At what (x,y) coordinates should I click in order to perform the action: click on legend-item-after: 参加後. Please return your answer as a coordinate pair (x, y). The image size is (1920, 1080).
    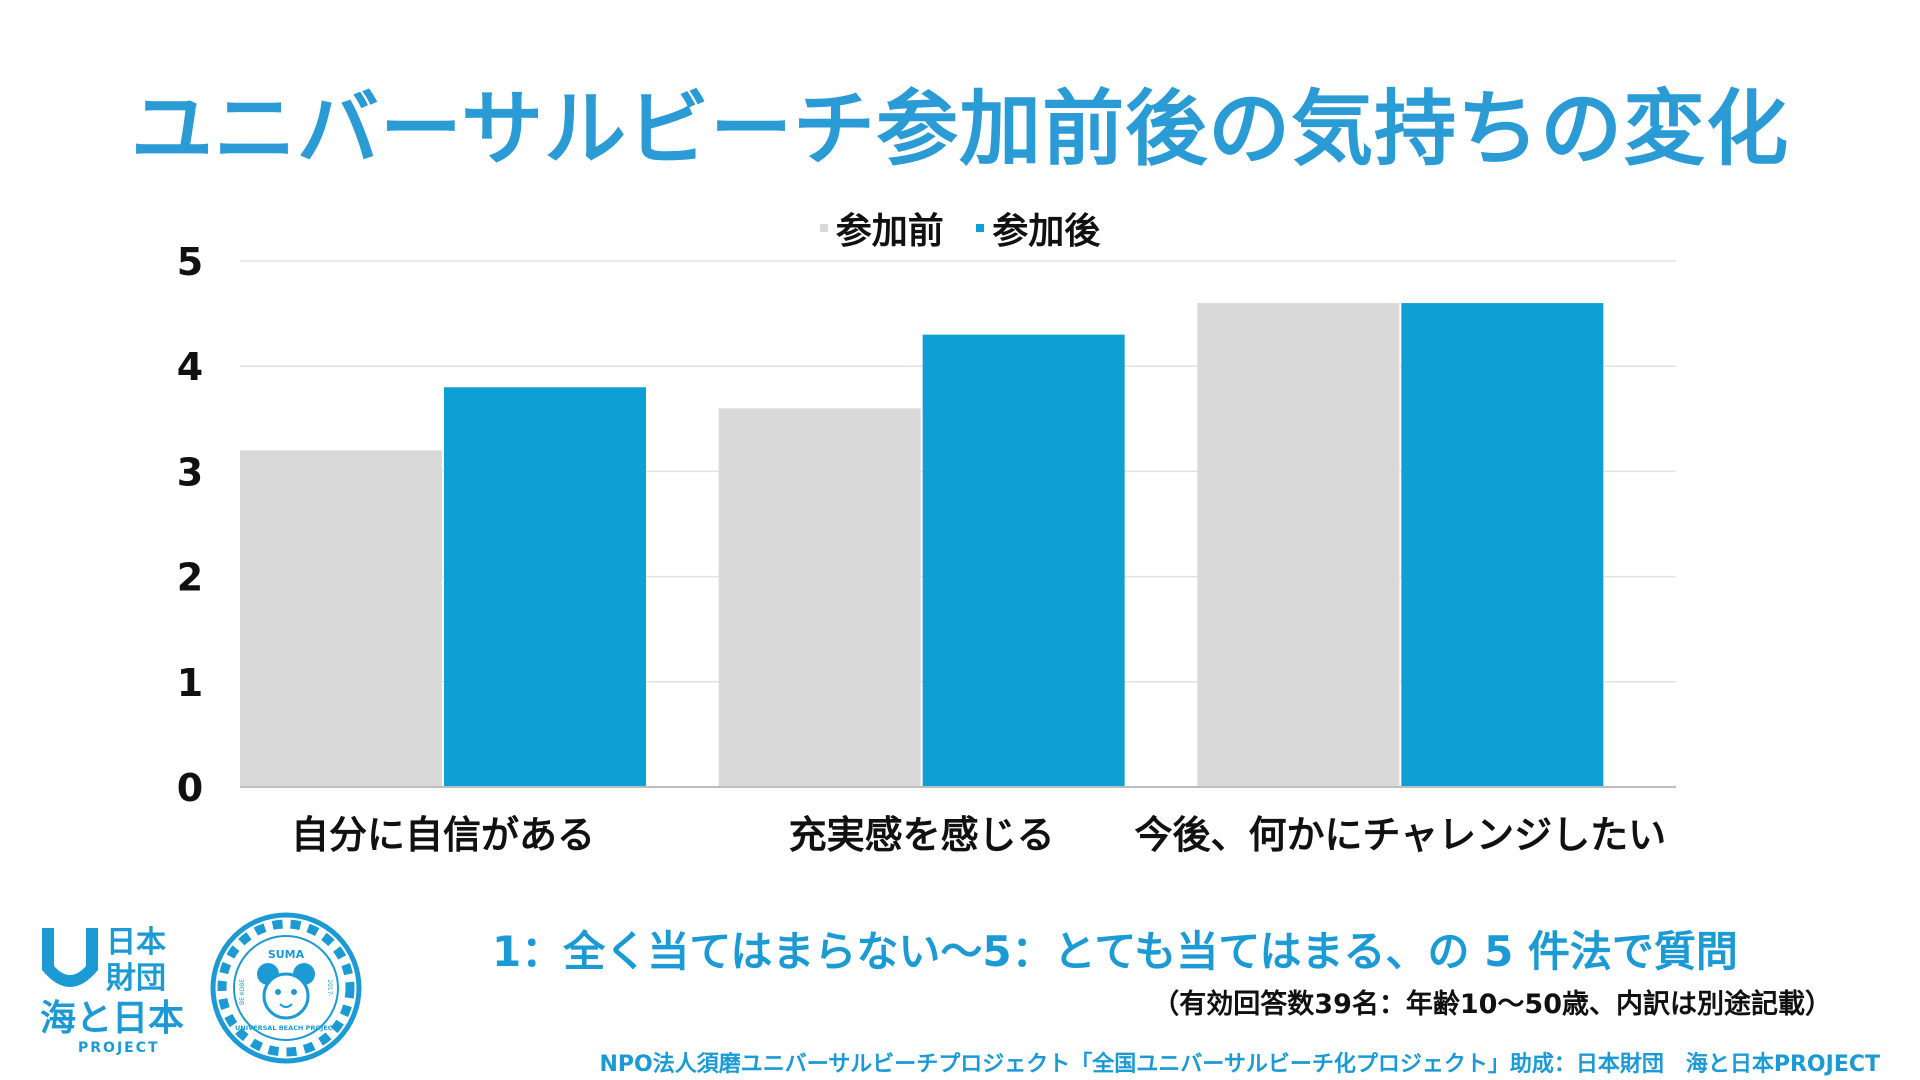
    Looking at the image, I should click on (1038, 228).